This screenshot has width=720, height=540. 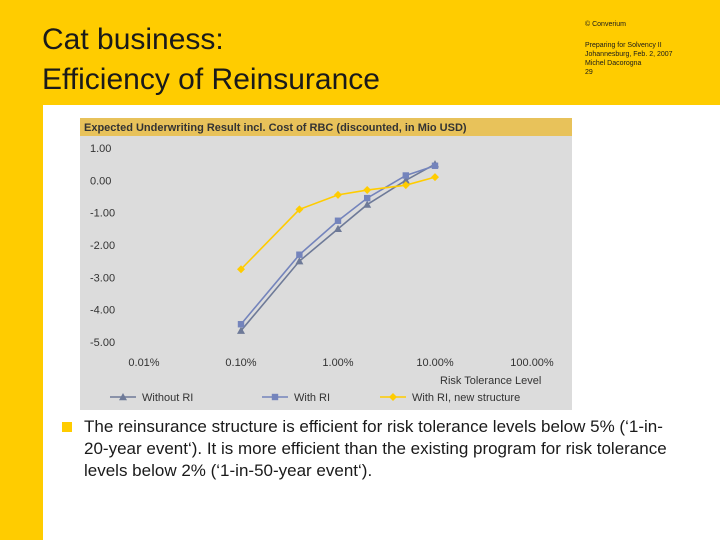 I want to click on left-accent-bar, so click(x=21, y=322).